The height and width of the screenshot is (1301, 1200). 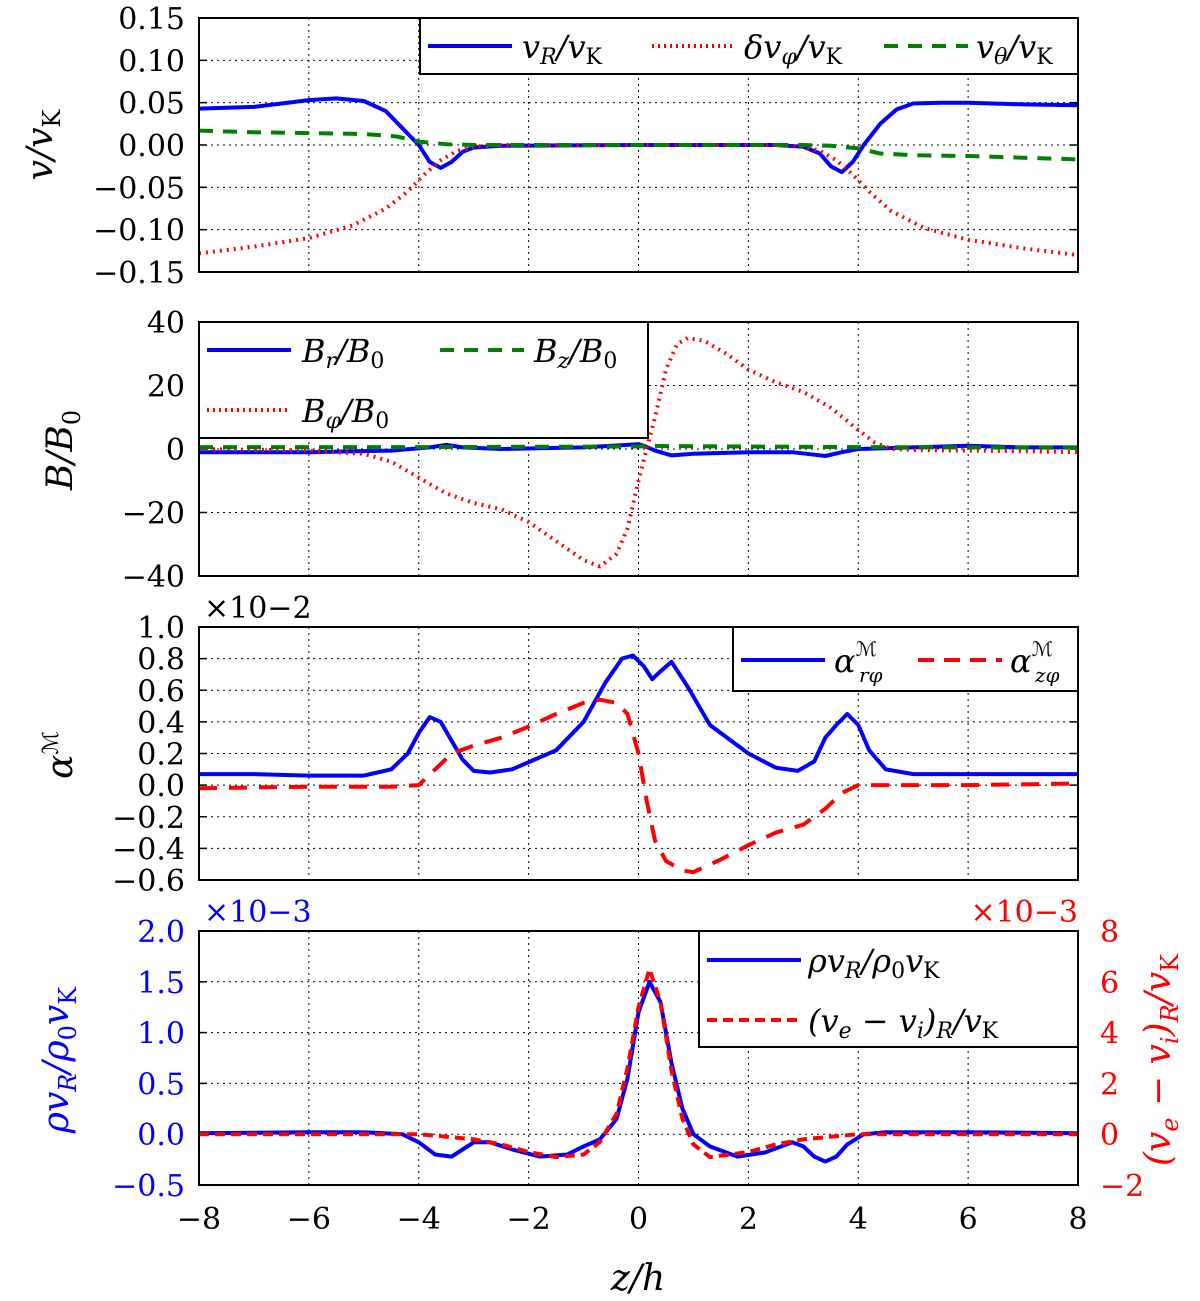 What do you see at coordinates (637, 1278) in the screenshot?
I see `x-axis-label: z/h` at bounding box center [637, 1278].